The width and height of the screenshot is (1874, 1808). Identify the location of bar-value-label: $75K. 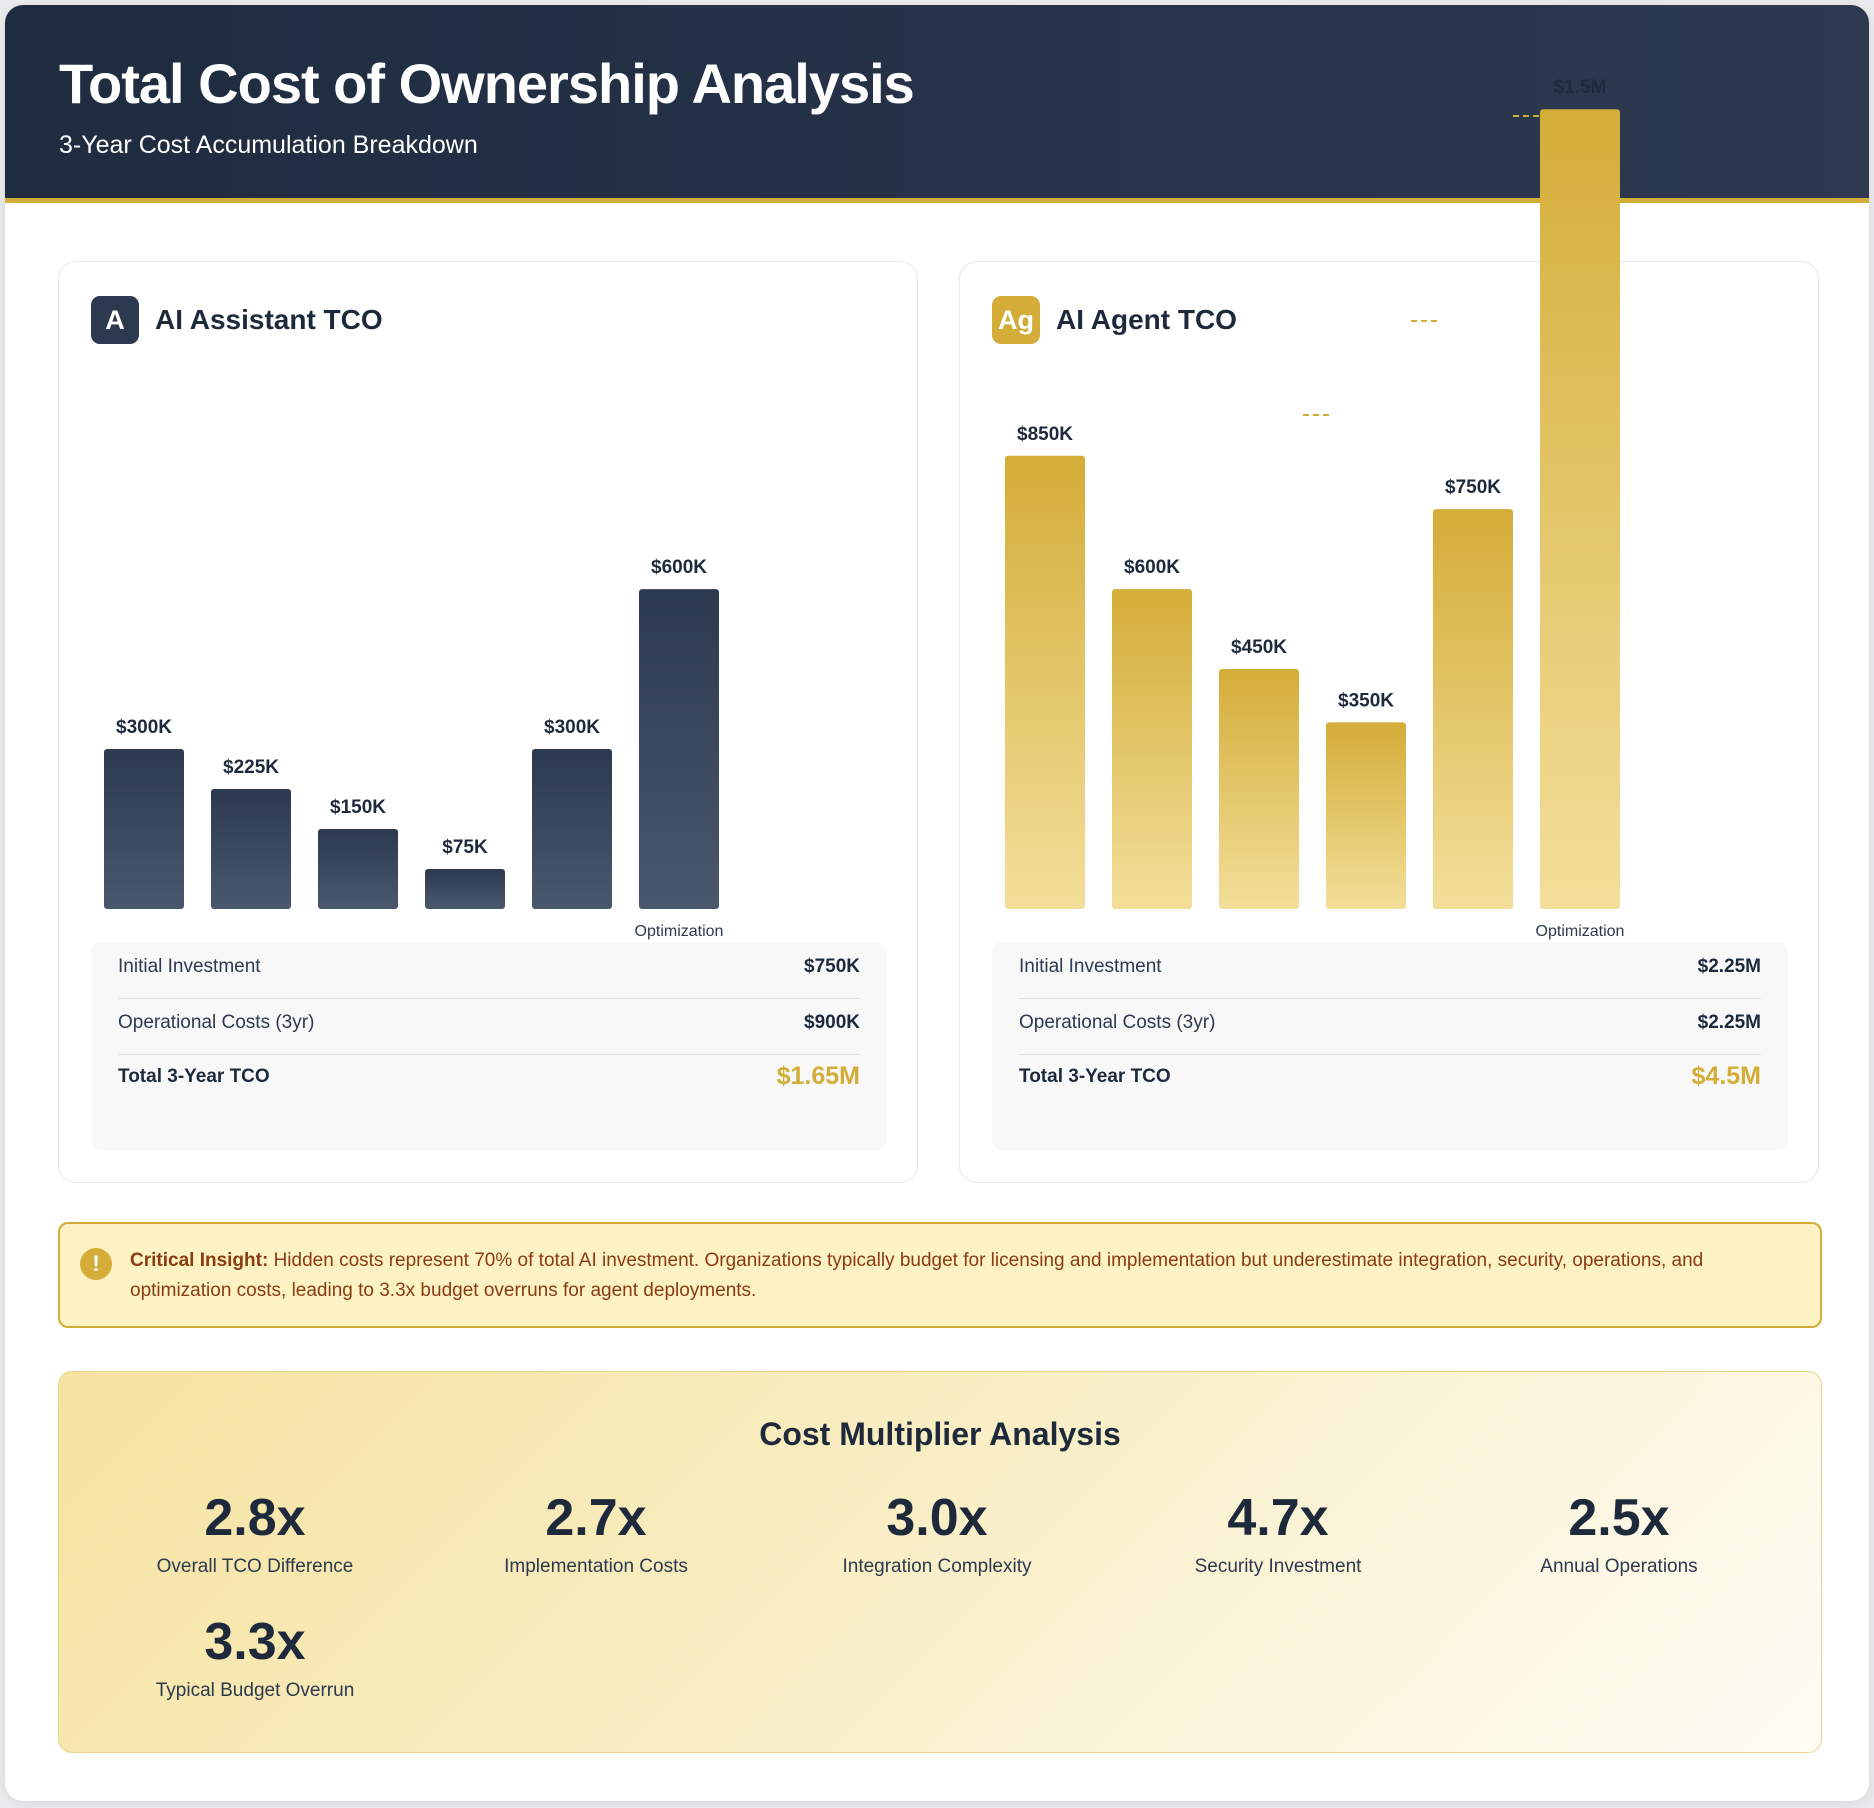
(465, 847).